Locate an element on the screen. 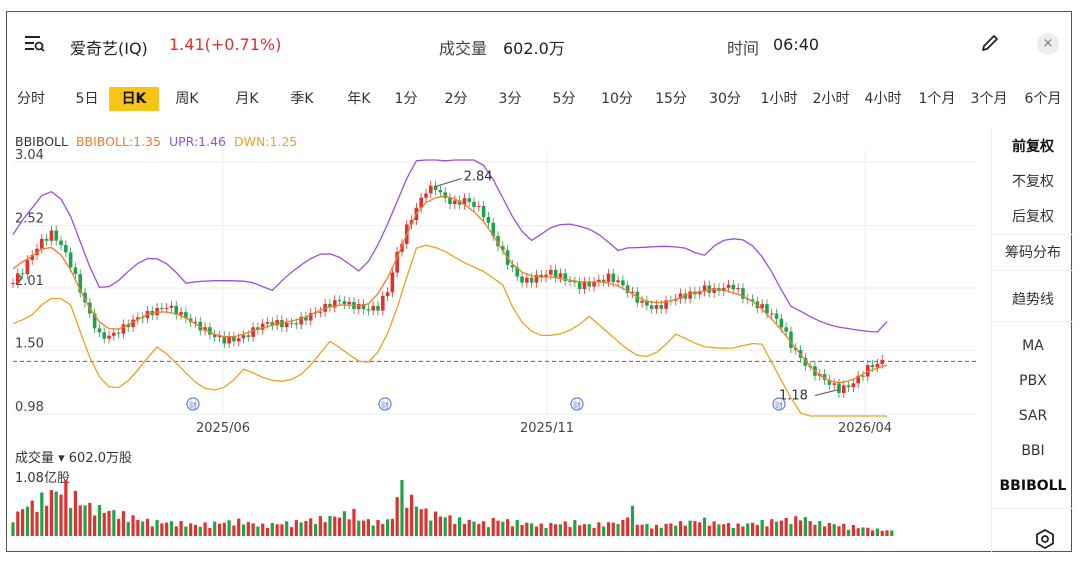 This screenshot has width=1080, height=562. adjust-none-button: 不复权 is located at coordinates (1033, 182).